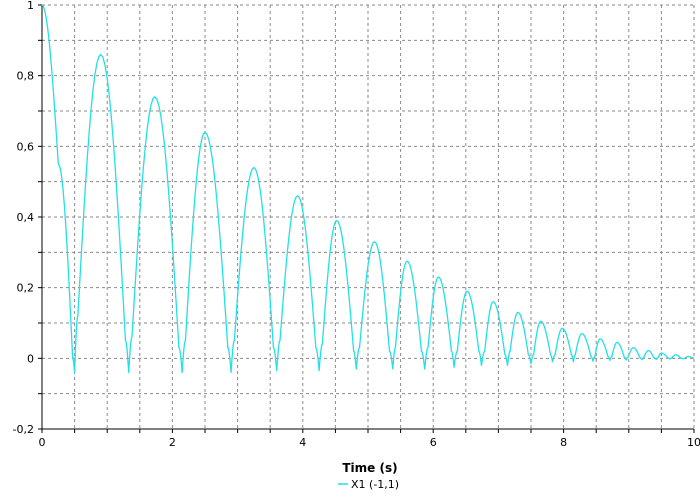 Image resolution: width=700 pixels, height=500 pixels. I want to click on y-tick-label: -0,2, so click(23, 429).